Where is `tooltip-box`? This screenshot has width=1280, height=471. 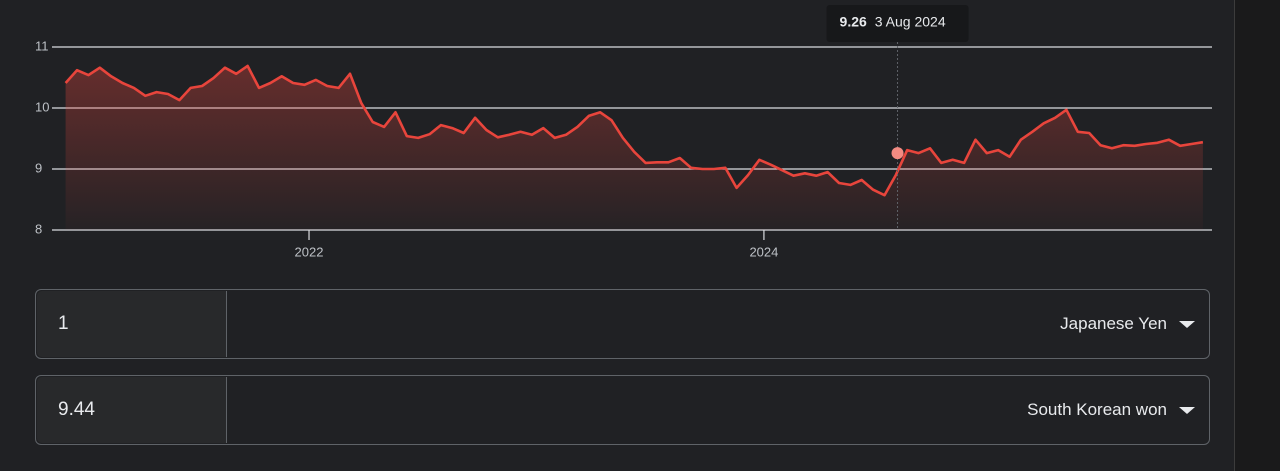 tooltip-box is located at coordinates (897, 23).